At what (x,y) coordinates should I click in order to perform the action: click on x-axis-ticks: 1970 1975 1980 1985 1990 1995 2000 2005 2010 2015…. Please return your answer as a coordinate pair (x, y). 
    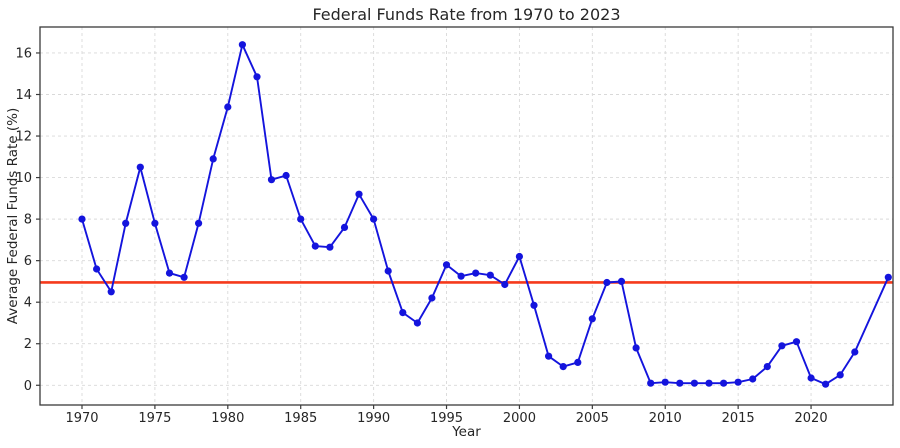
    Looking at the image, I should click on (446, 415).